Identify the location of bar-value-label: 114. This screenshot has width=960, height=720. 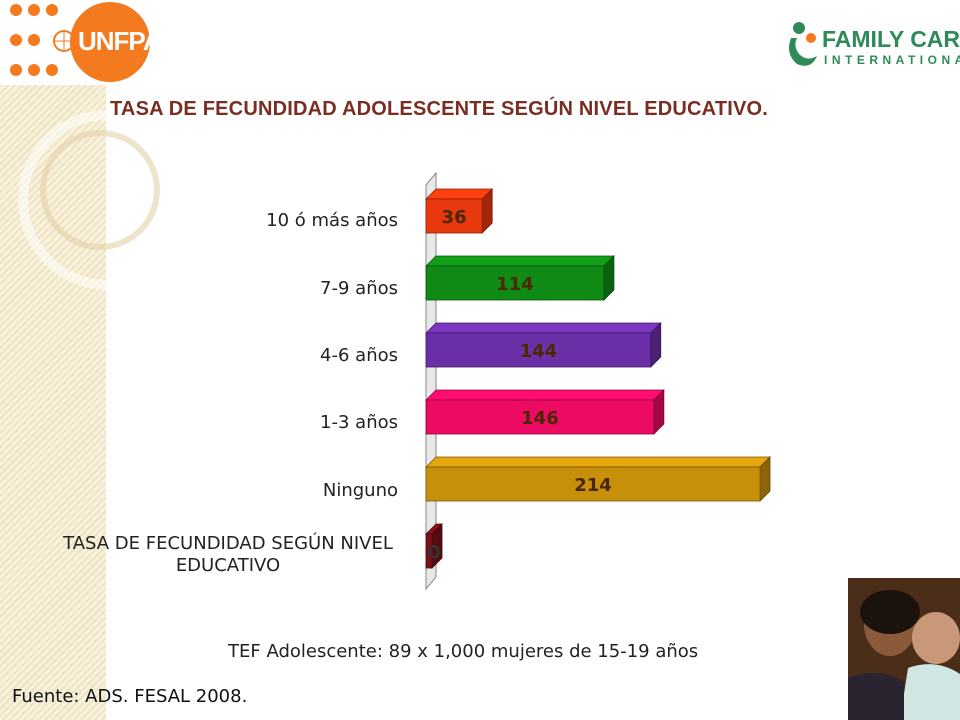
(515, 284).